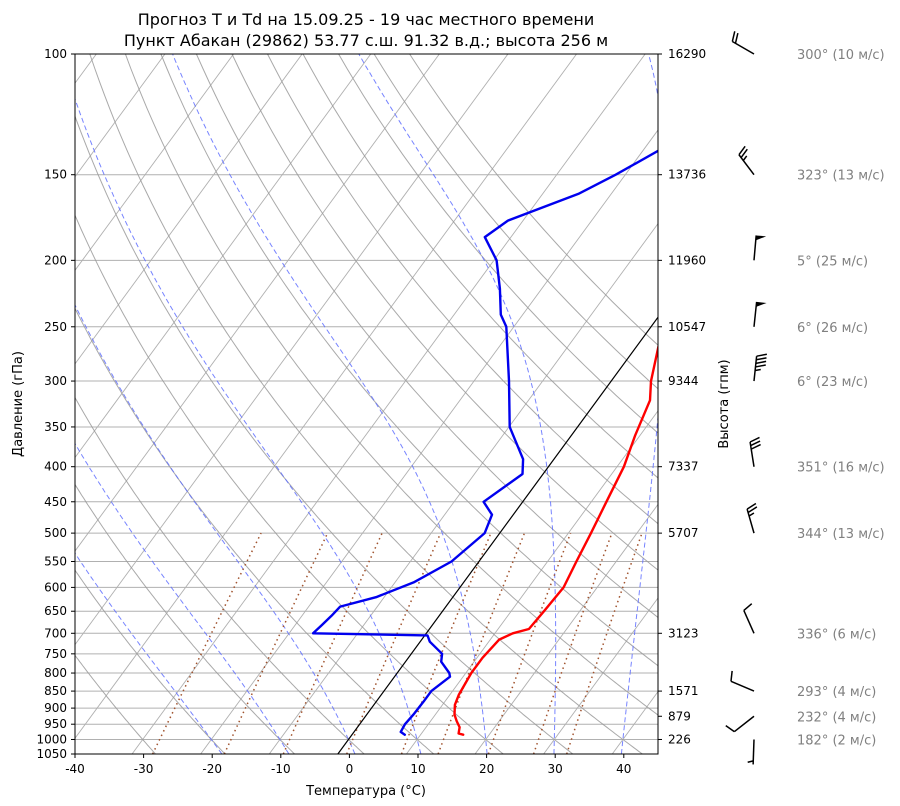 This screenshot has width=900, height=806. I want to click on pressure-tick-label: 100, so click(55, 54).